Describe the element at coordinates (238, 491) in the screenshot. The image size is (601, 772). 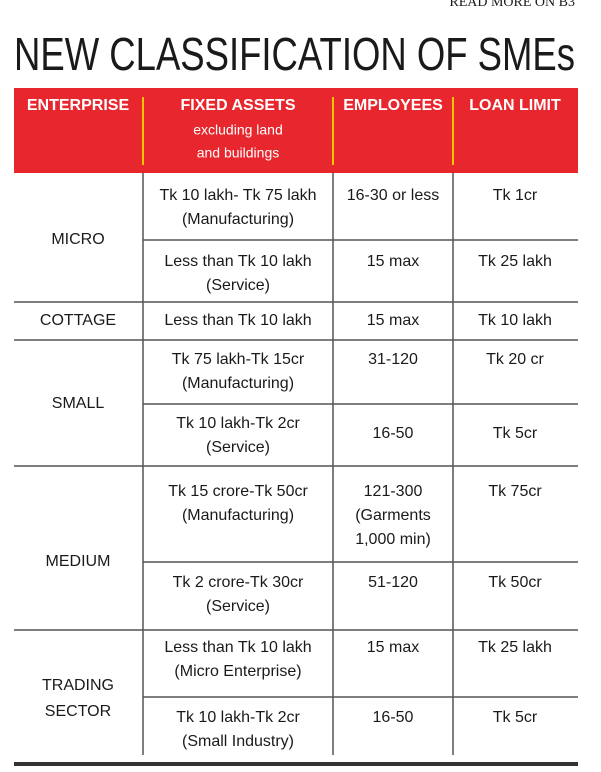
I see `cell-text: Tk 15 crore-Tk 50cr` at that location.